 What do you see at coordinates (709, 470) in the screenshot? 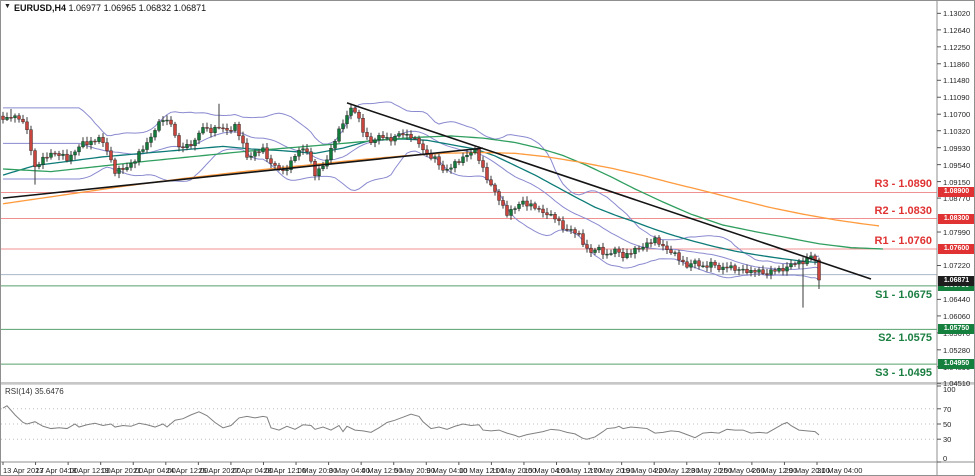
I see `time-axis-label: 23 May 20:00` at bounding box center [709, 470].